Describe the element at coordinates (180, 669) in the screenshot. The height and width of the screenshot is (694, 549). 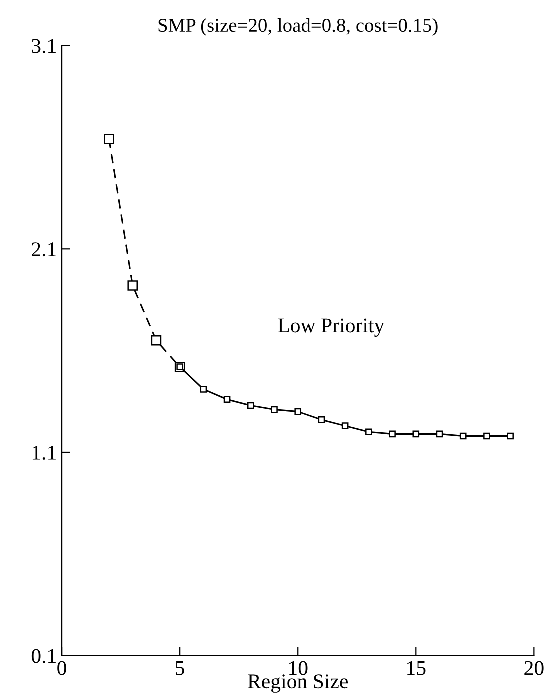
I see `x-tick-label: 5` at that location.